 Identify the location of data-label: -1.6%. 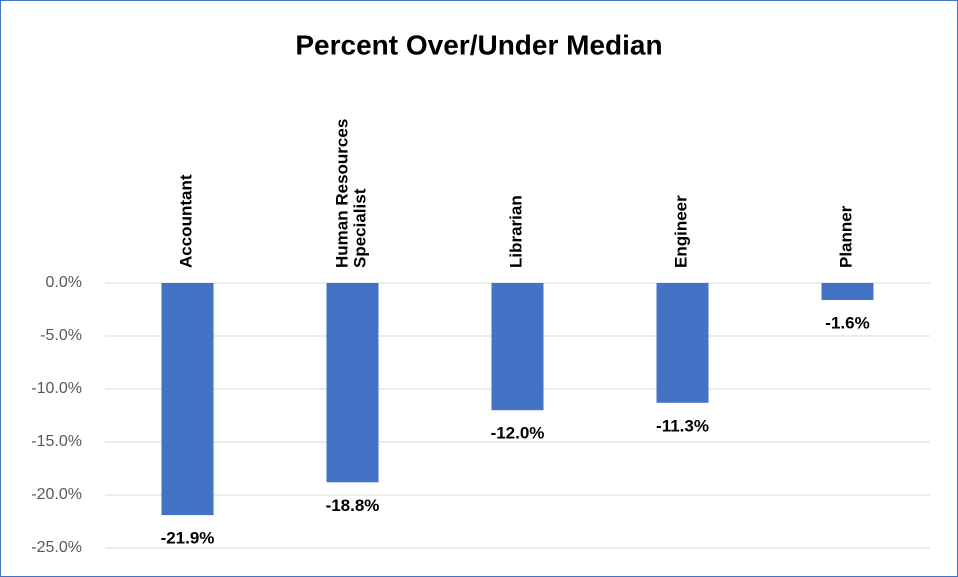
(847, 322).